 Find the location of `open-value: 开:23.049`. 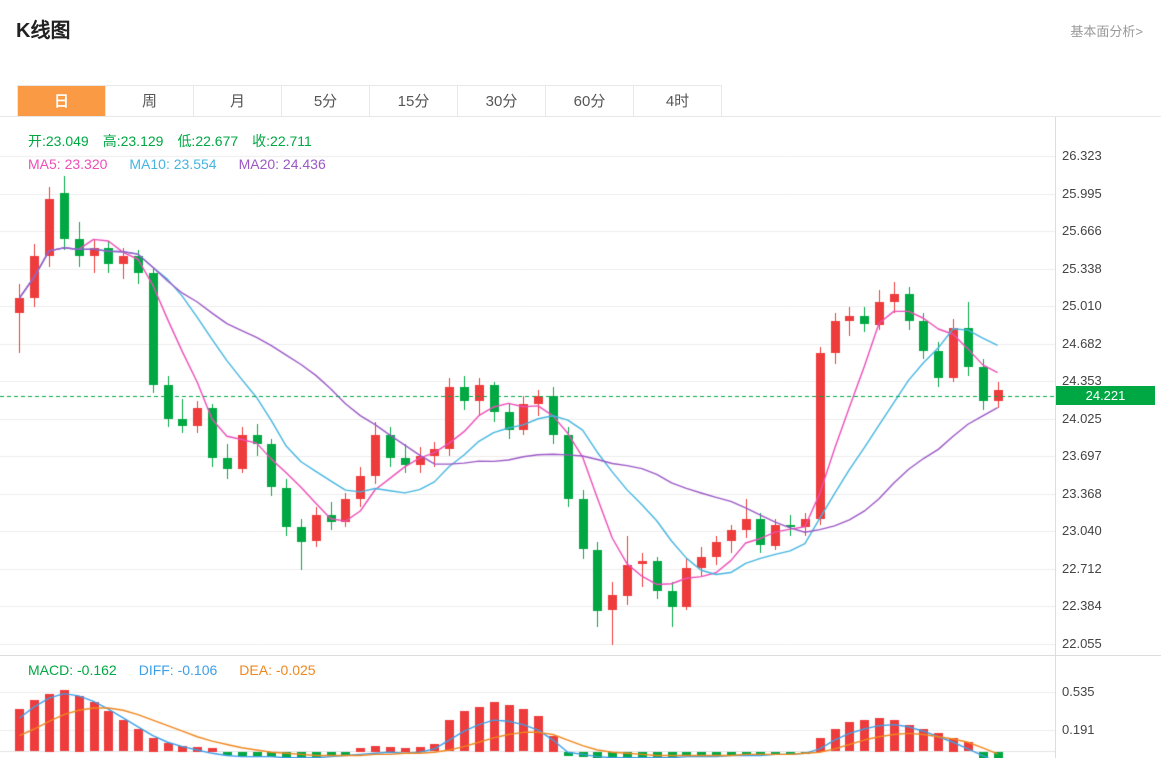

open-value: 开:23.049 is located at coordinates (58, 141).